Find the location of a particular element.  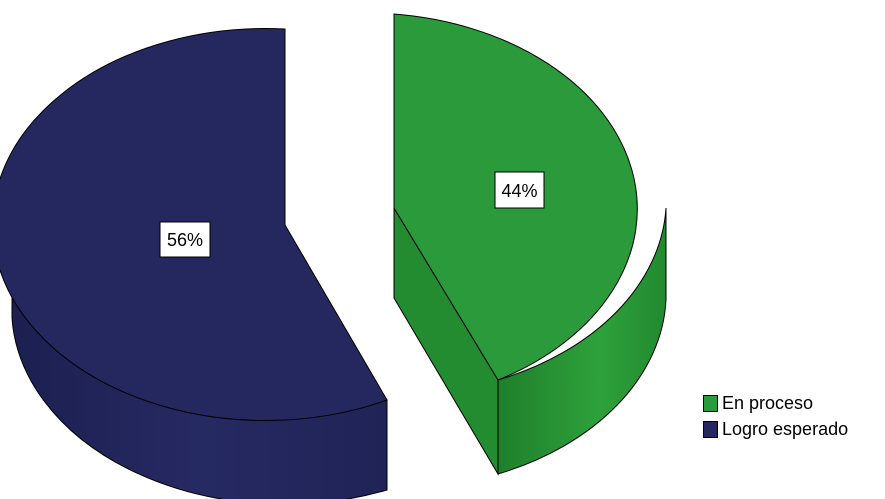

legend-swatch-en-proceso is located at coordinates (710, 403).